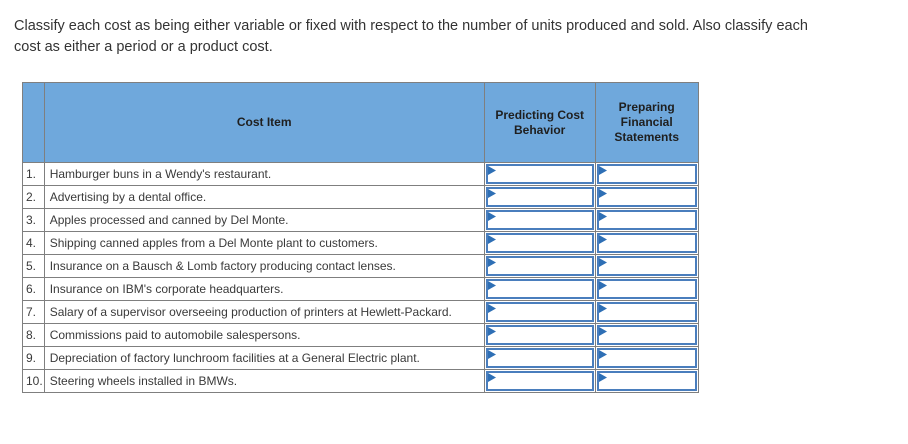 This screenshot has height=444, width=908. What do you see at coordinates (539, 122) in the screenshot?
I see `predicting-cost-behavior-header: Predicting Cost Behavior` at bounding box center [539, 122].